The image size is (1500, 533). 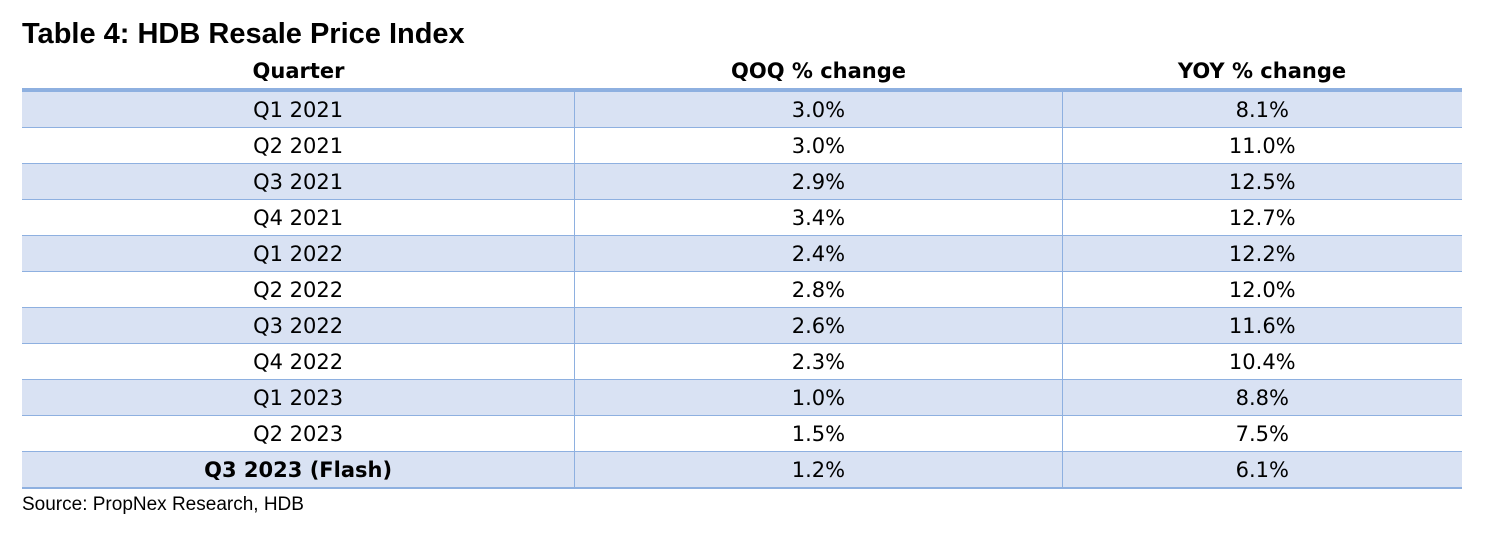 I want to click on table-row: Q4 2022 2.3% 10.4%, so click(x=742, y=362).